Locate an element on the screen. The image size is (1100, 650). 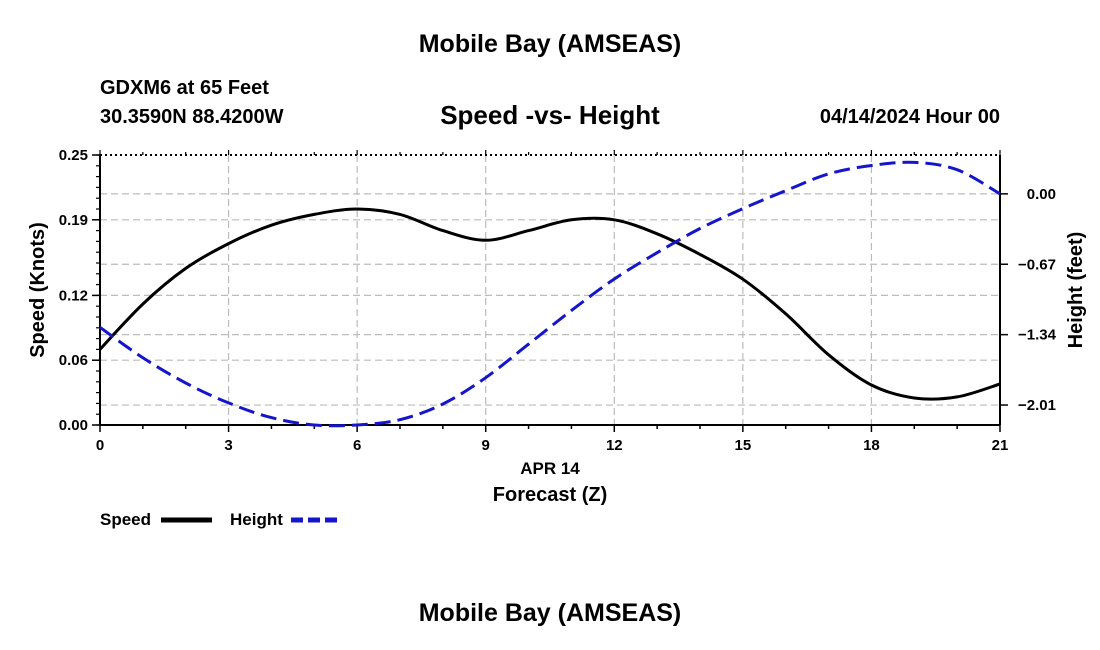
station-label: GDXM6 at 65 Feet is located at coordinates (184, 88).